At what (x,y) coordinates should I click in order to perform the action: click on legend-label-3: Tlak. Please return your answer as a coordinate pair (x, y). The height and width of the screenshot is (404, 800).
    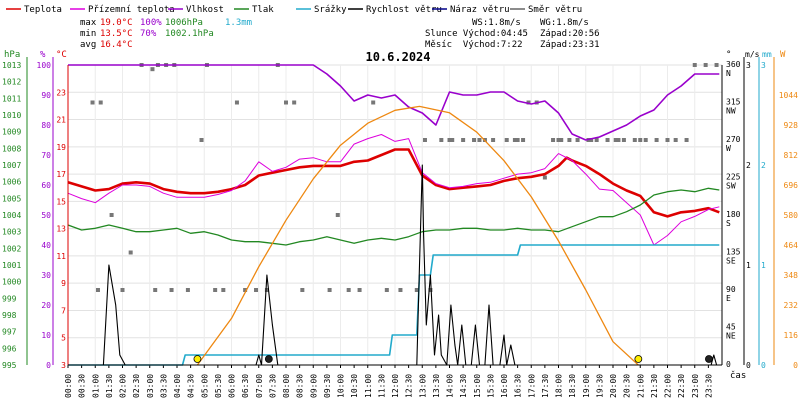
    Looking at the image, I should click on (263, 10).